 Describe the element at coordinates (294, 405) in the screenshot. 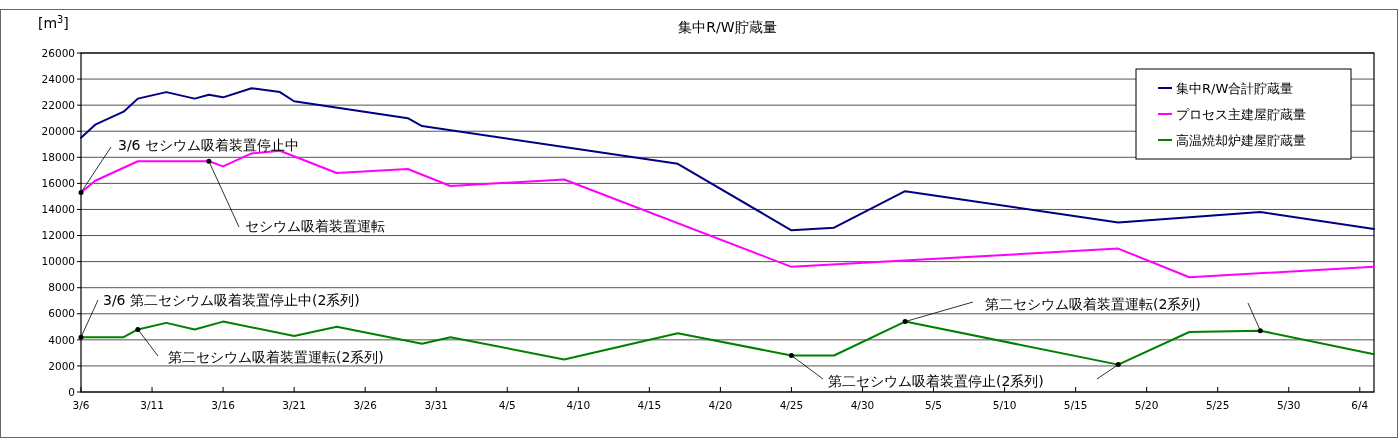

I see `x-tick-label: 3/21` at that location.